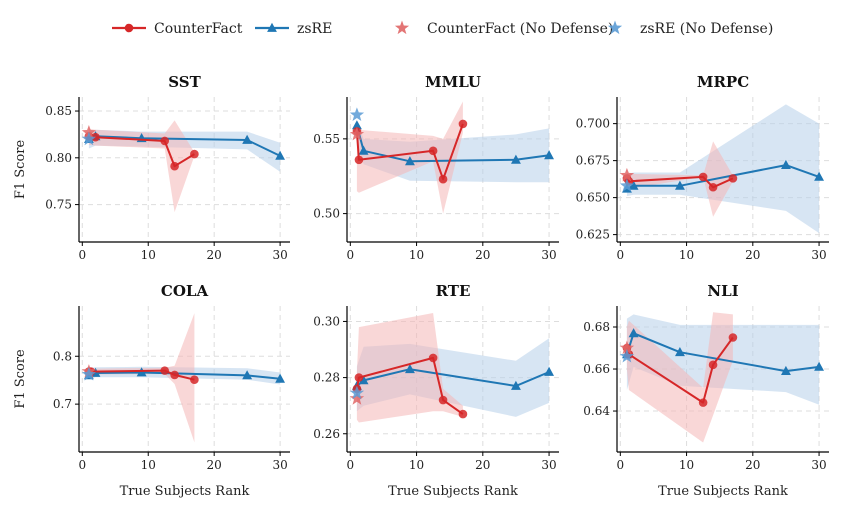  I want to click on legend-label: CounterFact, so click(198, 29).